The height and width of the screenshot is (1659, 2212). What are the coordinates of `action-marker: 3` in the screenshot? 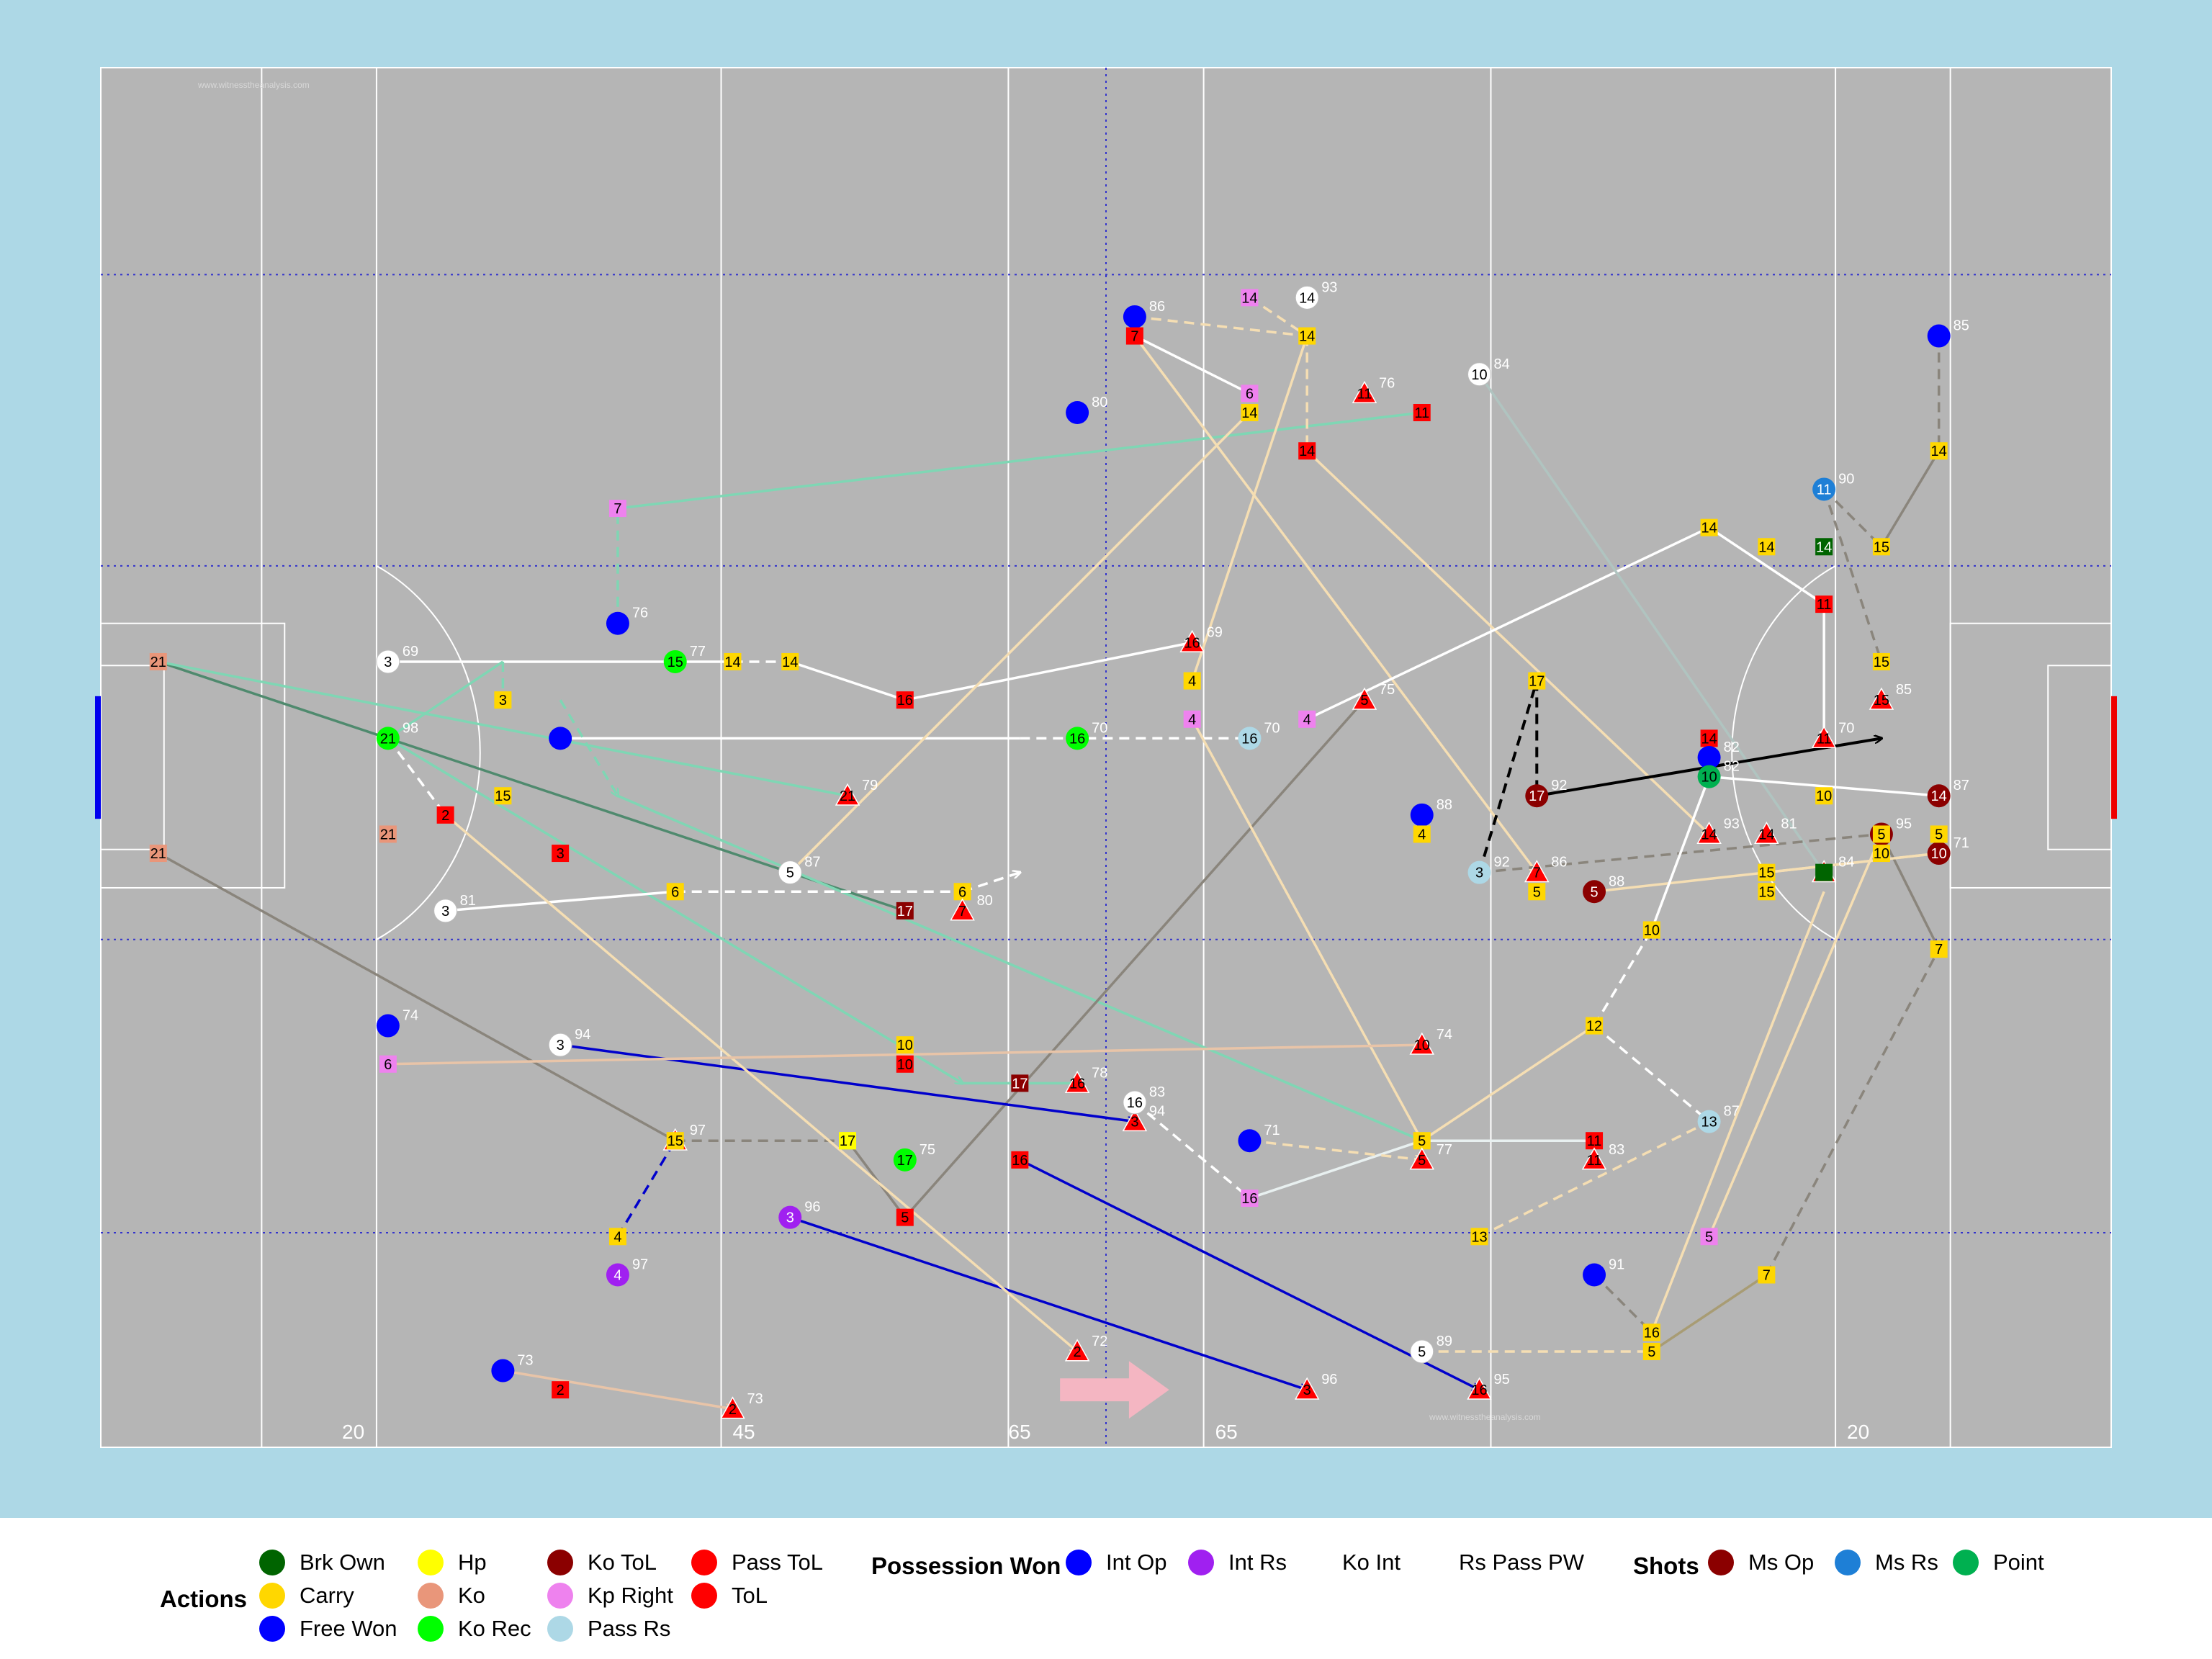 It's located at (503, 700).